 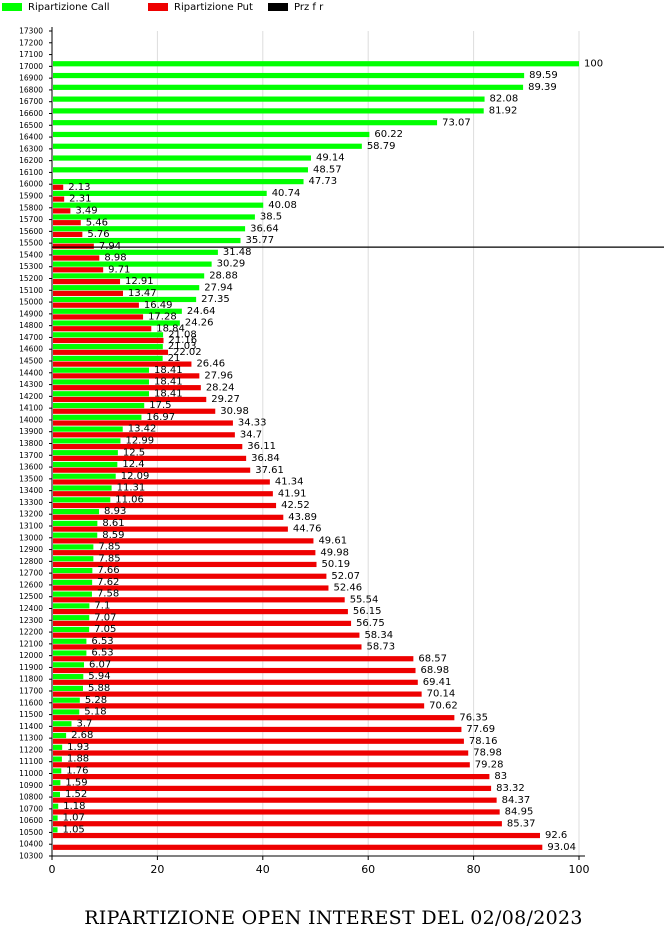 I want to click on call-value-label: 5.88, so click(x=99, y=688).